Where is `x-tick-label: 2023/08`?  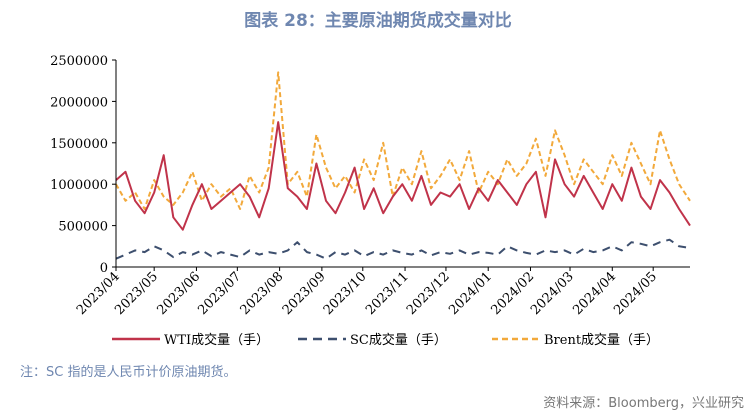 x-tick-label: 2023/08 is located at coordinates (262, 293).